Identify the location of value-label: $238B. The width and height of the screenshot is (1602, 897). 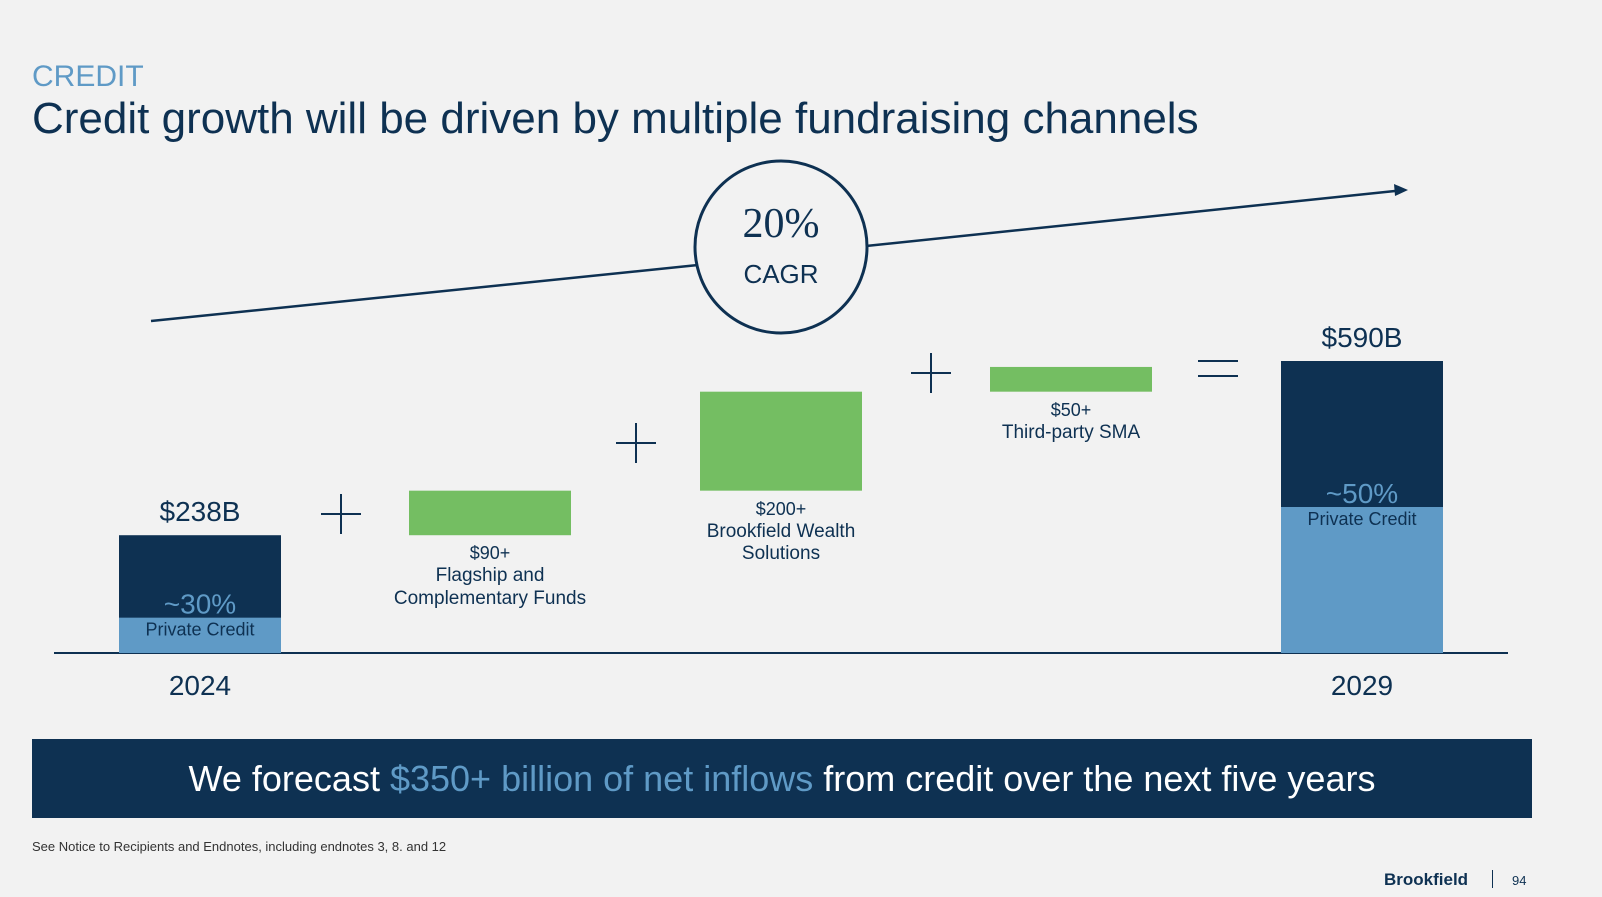
(200, 511).